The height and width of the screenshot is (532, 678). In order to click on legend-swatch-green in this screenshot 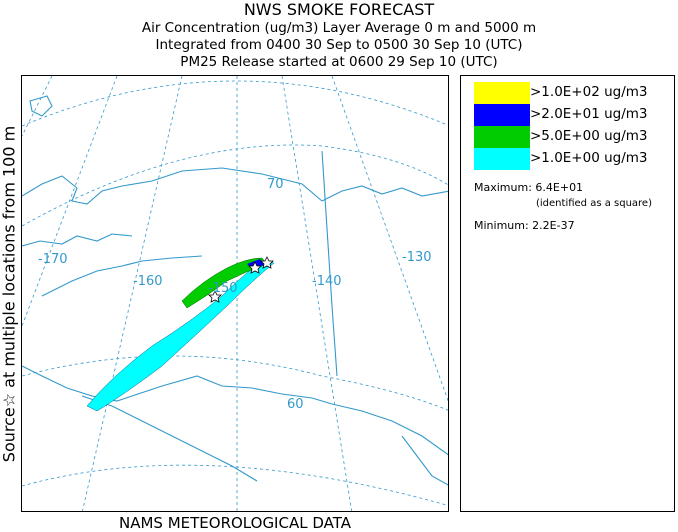, I will do `click(502, 137)`.